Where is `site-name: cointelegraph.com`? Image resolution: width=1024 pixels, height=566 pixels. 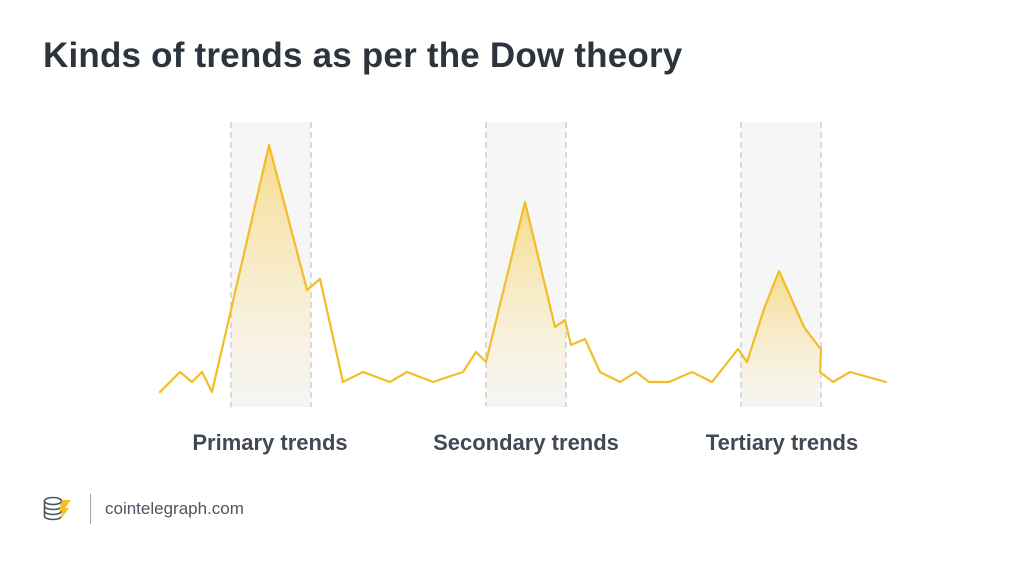 site-name: cointelegraph.com is located at coordinates (174, 508).